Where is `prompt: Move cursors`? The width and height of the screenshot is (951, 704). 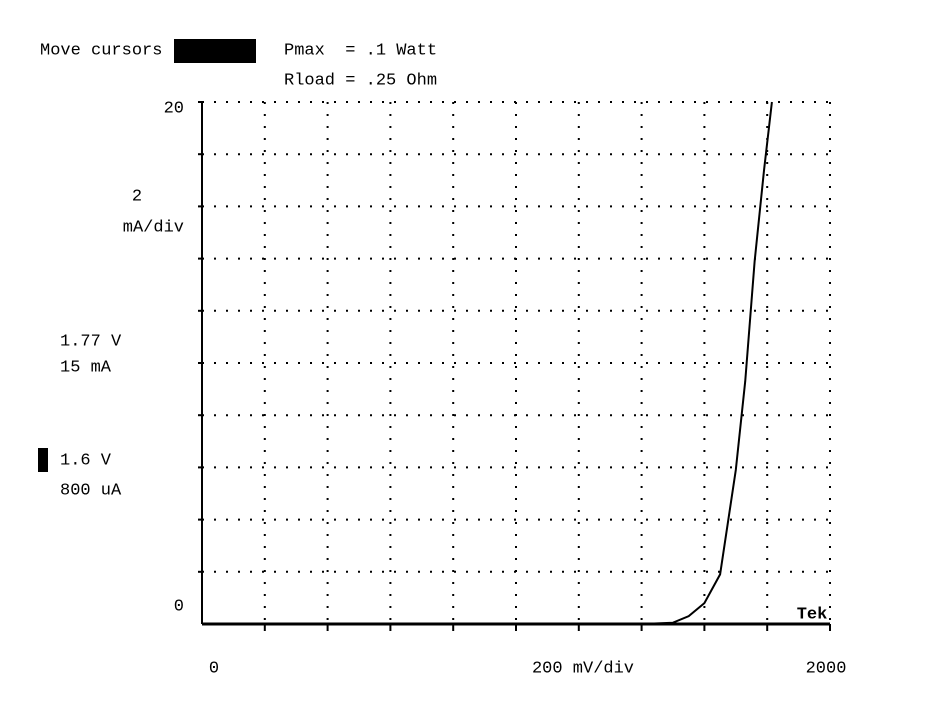
prompt: Move cursors is located at coordinates (101, 50).